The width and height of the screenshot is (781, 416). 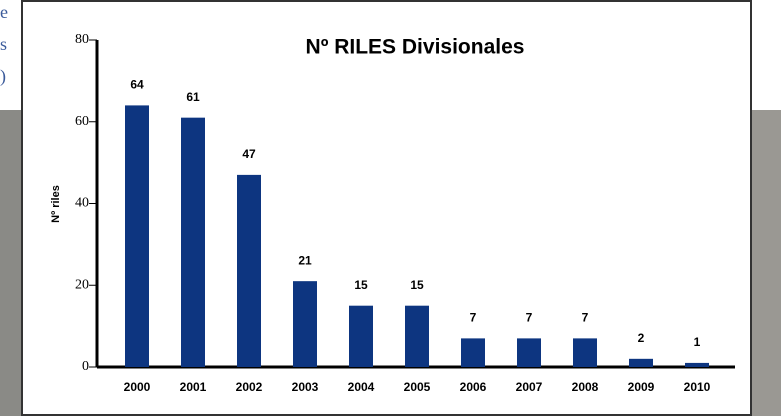 I want to click on y-tick-label: 40, so click(x=82, y=203).